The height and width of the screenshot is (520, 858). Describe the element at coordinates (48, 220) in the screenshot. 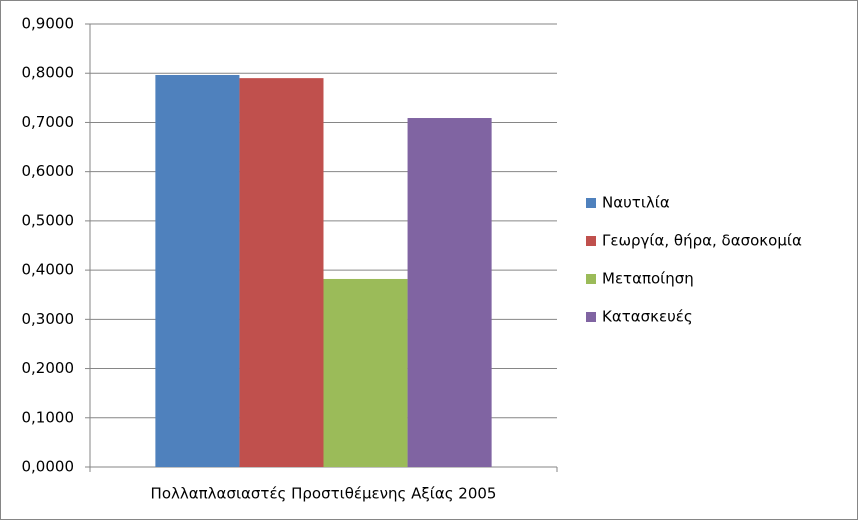

I see `y-tick-label: 0,5000` at that location.